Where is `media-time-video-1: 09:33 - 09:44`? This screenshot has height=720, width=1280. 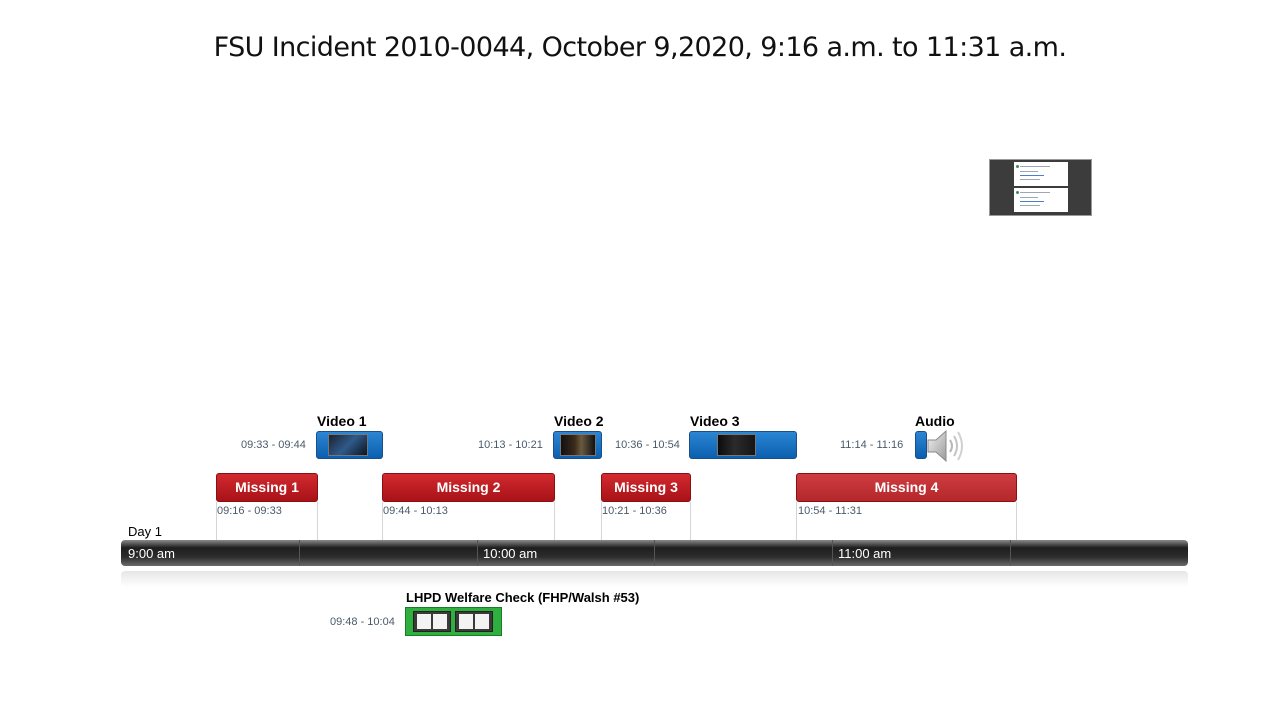
media-time-video-1: 09:33 - 09:44 is located at coordinates (273, 445).